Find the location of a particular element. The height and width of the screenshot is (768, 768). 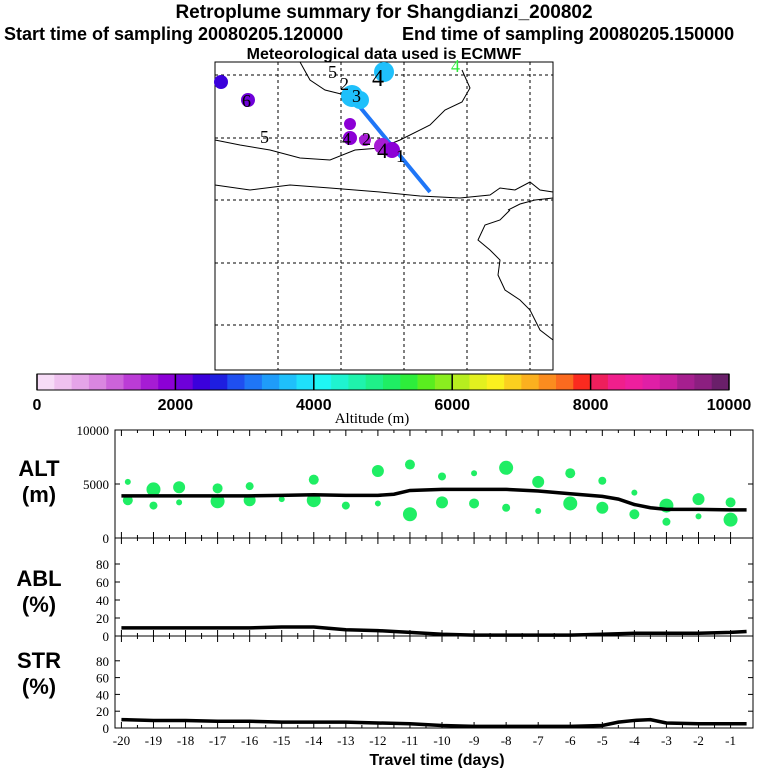

xtick-label: -4 is located at coordinates (634, 740).